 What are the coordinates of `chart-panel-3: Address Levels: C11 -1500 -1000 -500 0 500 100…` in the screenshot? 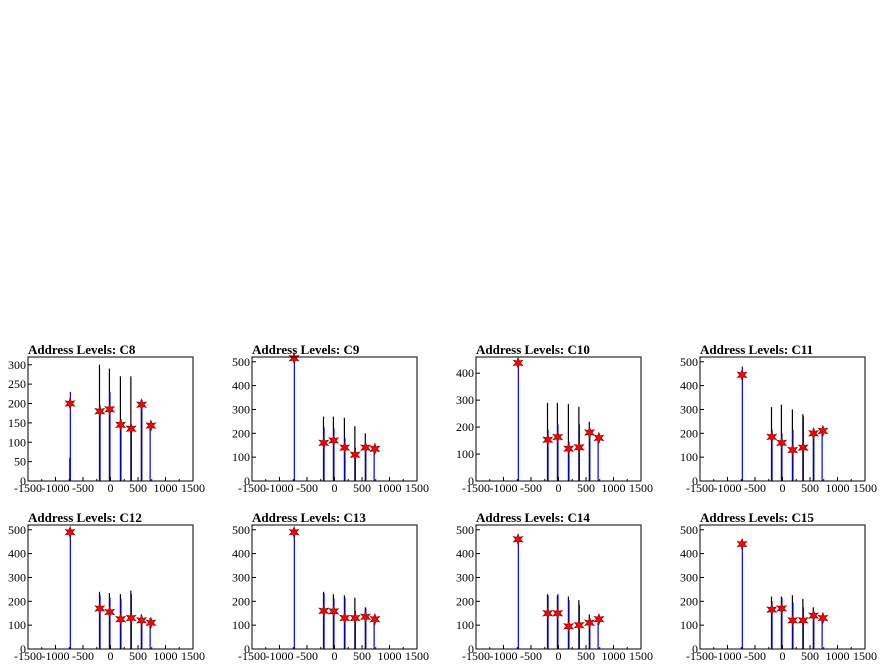 It's located at (778, 418).